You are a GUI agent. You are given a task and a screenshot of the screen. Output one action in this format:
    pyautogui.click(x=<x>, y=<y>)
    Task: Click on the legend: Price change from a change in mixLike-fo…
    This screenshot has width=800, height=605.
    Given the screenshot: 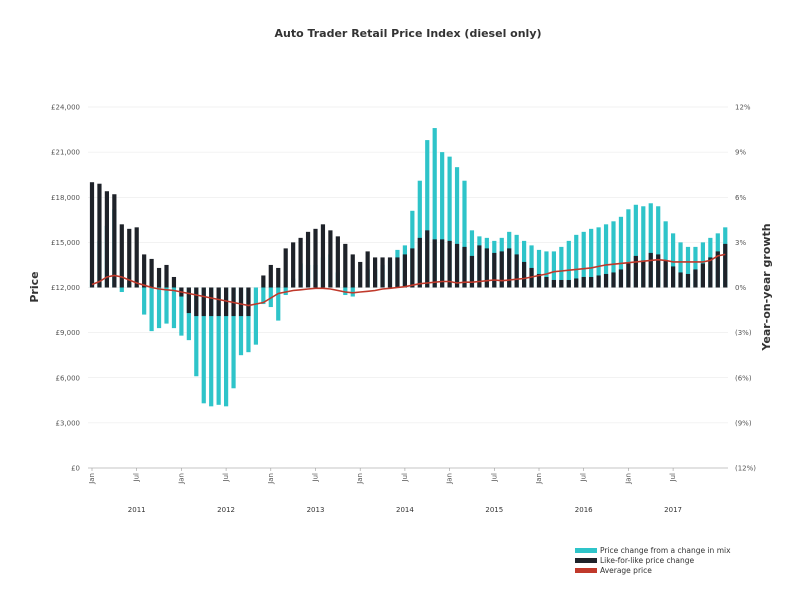 What is the action you would take?
    pyautogui.click(x=653, y=560)
    